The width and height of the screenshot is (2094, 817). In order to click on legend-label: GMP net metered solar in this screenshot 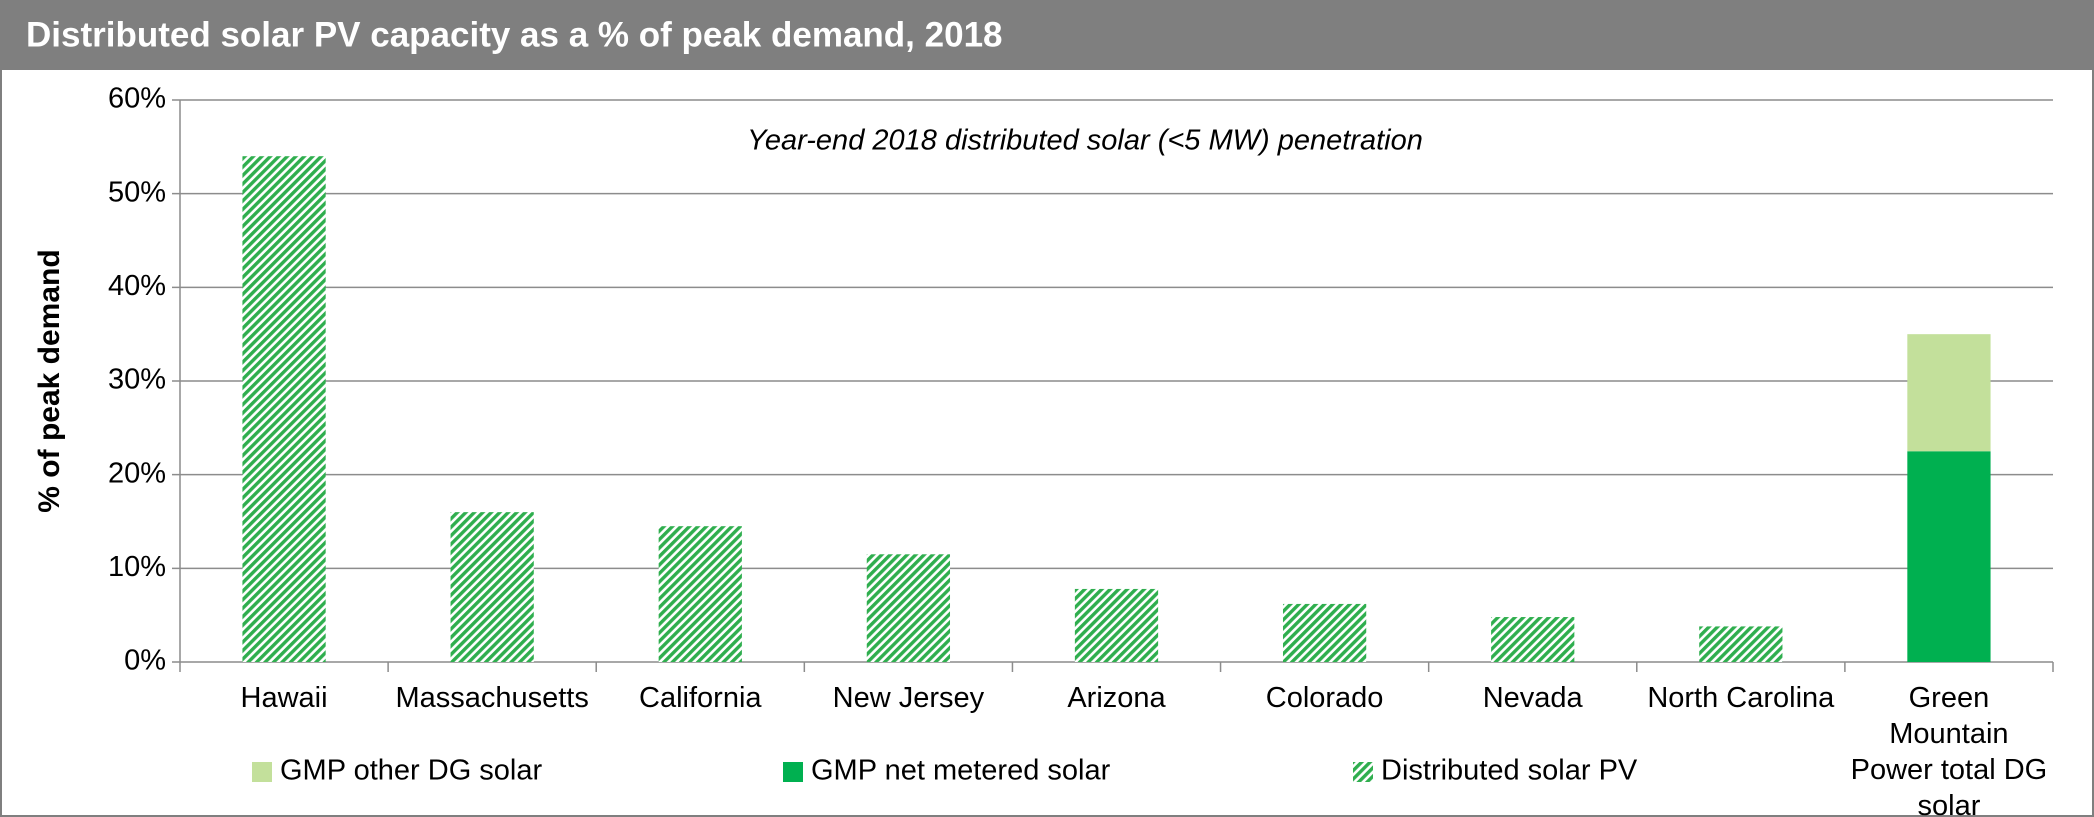, I will do `click(961, 771)`.